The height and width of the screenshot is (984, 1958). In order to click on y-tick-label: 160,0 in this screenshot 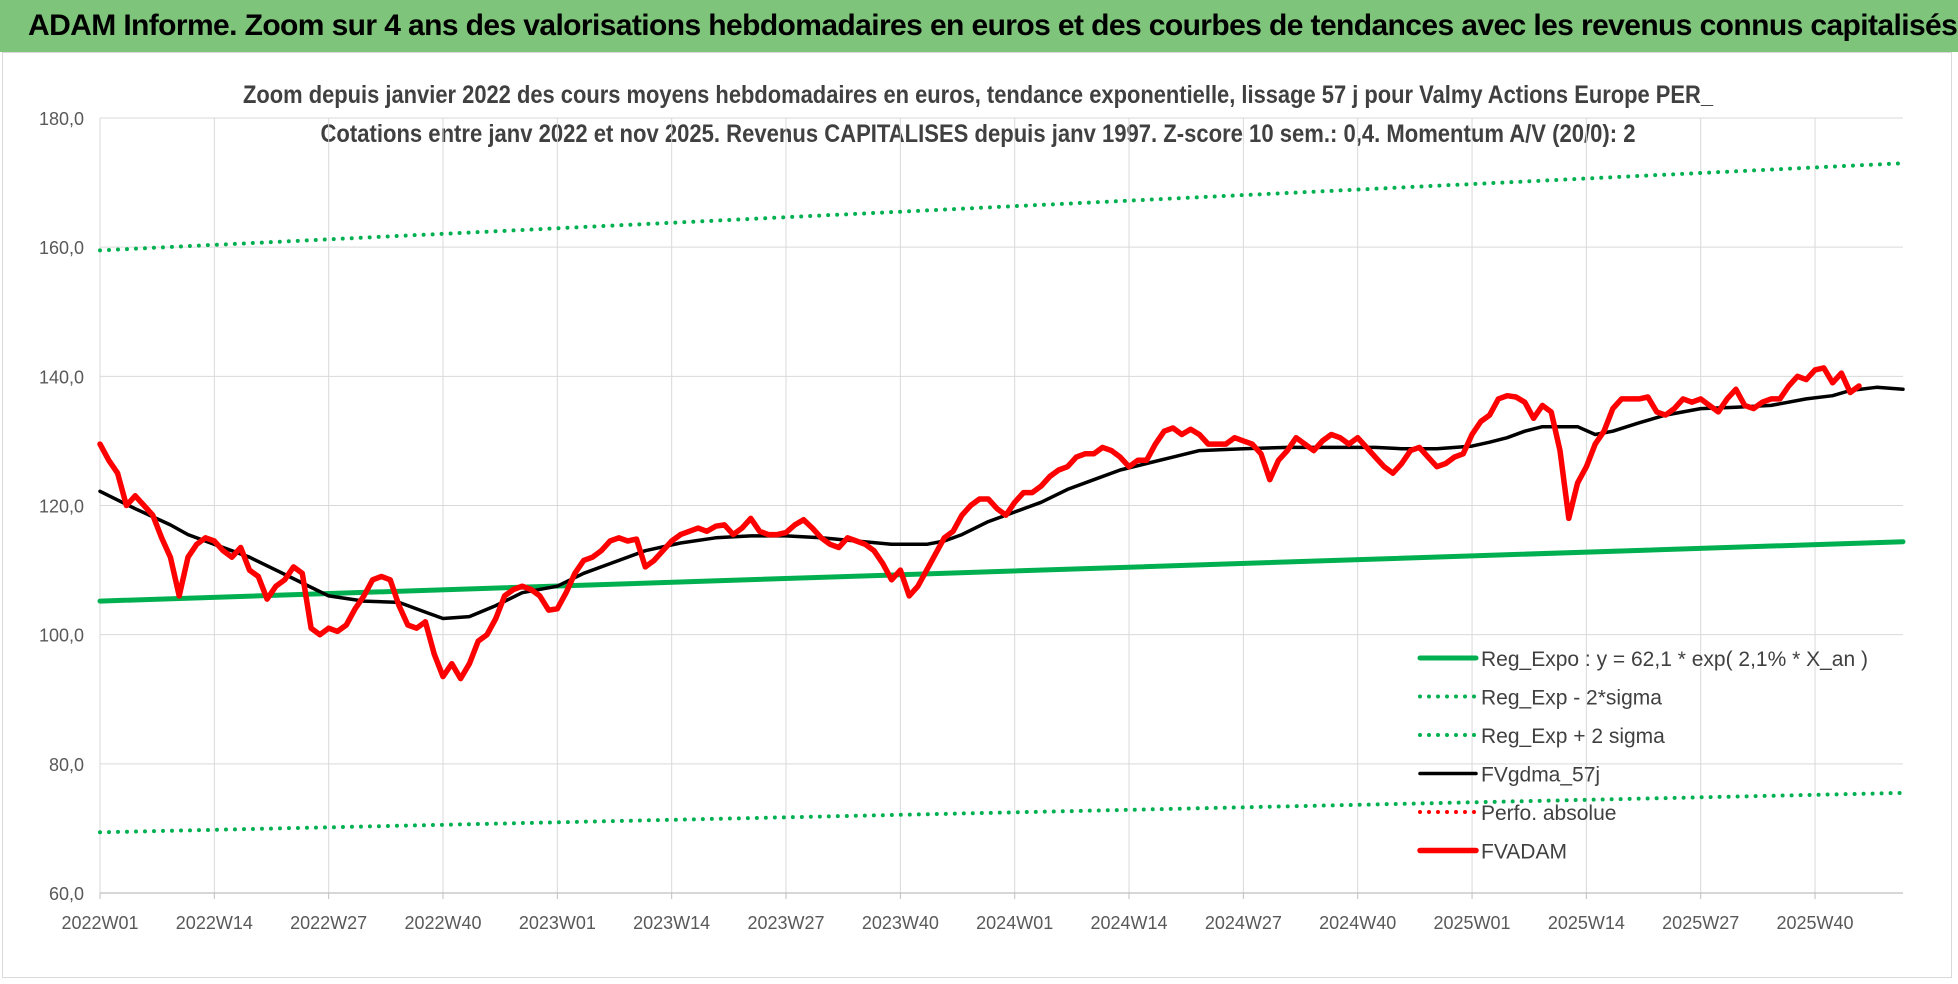, I will do `click(61, 248)`.